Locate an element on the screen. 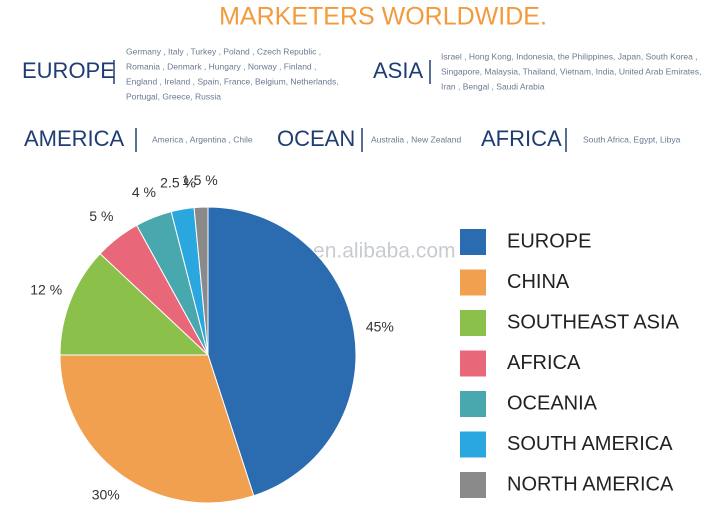 The image size is (723, 510). region-countries: Australia , New Zealand is located at coordinates (416, 139).